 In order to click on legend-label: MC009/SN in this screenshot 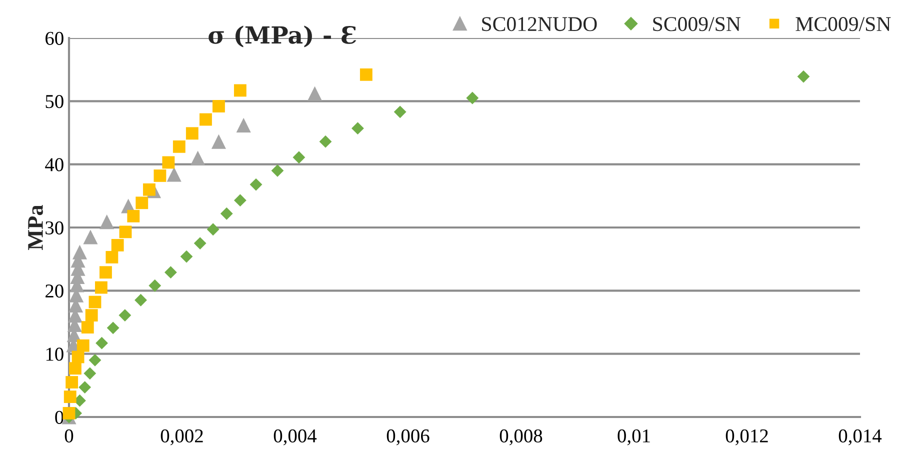, I will do `click(843, 24)`.